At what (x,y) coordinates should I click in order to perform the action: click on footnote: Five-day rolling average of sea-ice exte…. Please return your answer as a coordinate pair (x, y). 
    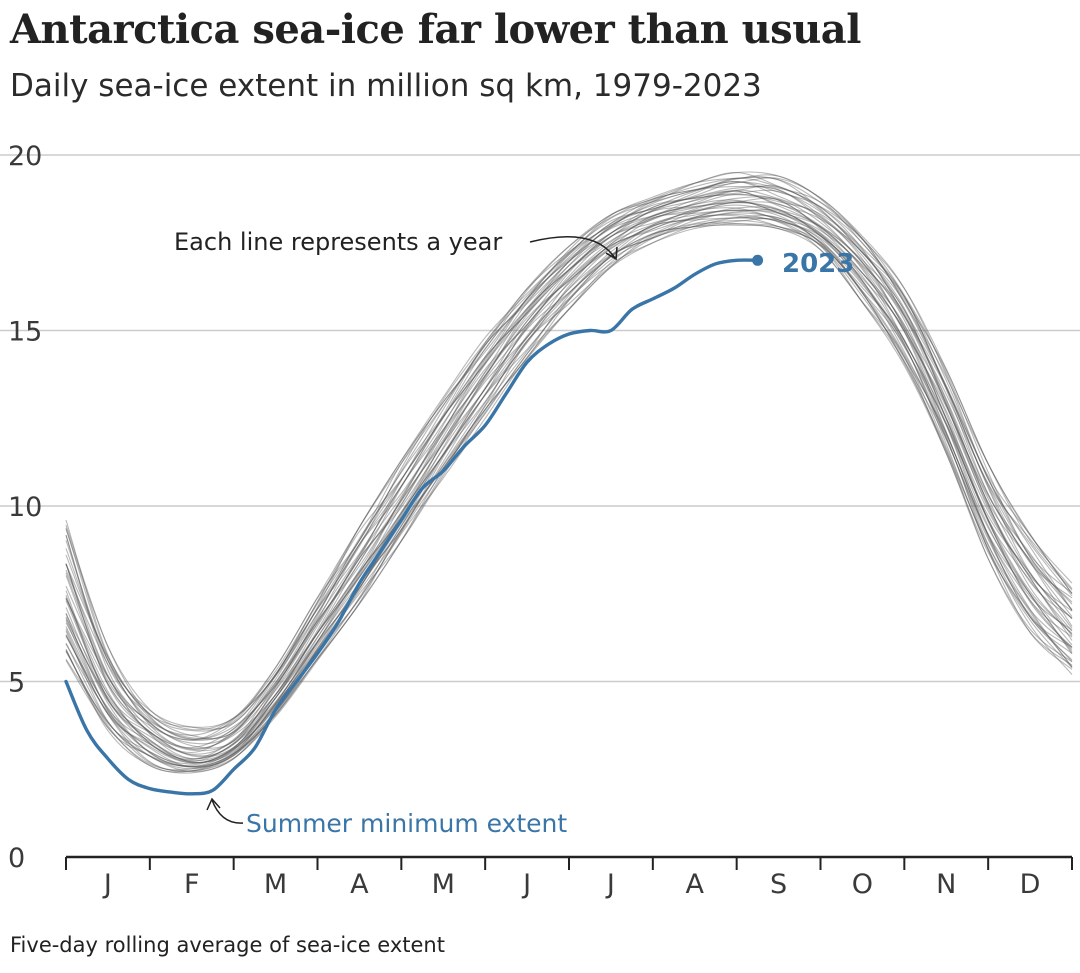
    Looking at the image, I should click on (227, 945).